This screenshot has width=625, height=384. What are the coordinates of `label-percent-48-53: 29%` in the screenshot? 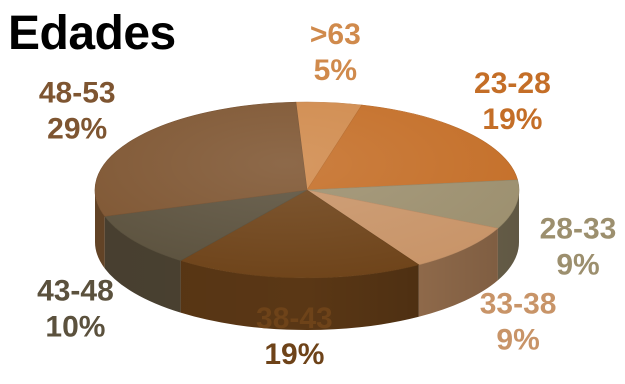 It's located at (77, 129).